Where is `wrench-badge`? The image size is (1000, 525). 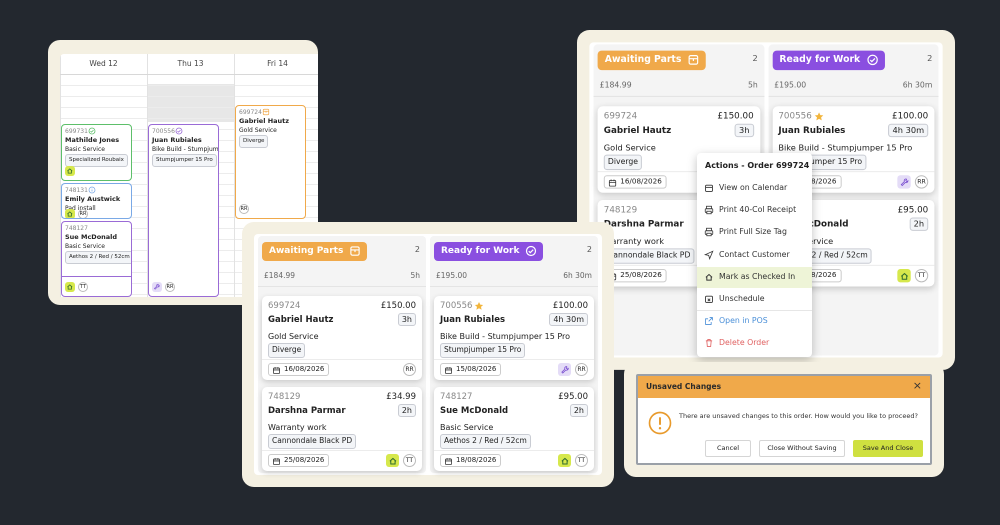 wrench-badge is located at coordinates (904, 182).